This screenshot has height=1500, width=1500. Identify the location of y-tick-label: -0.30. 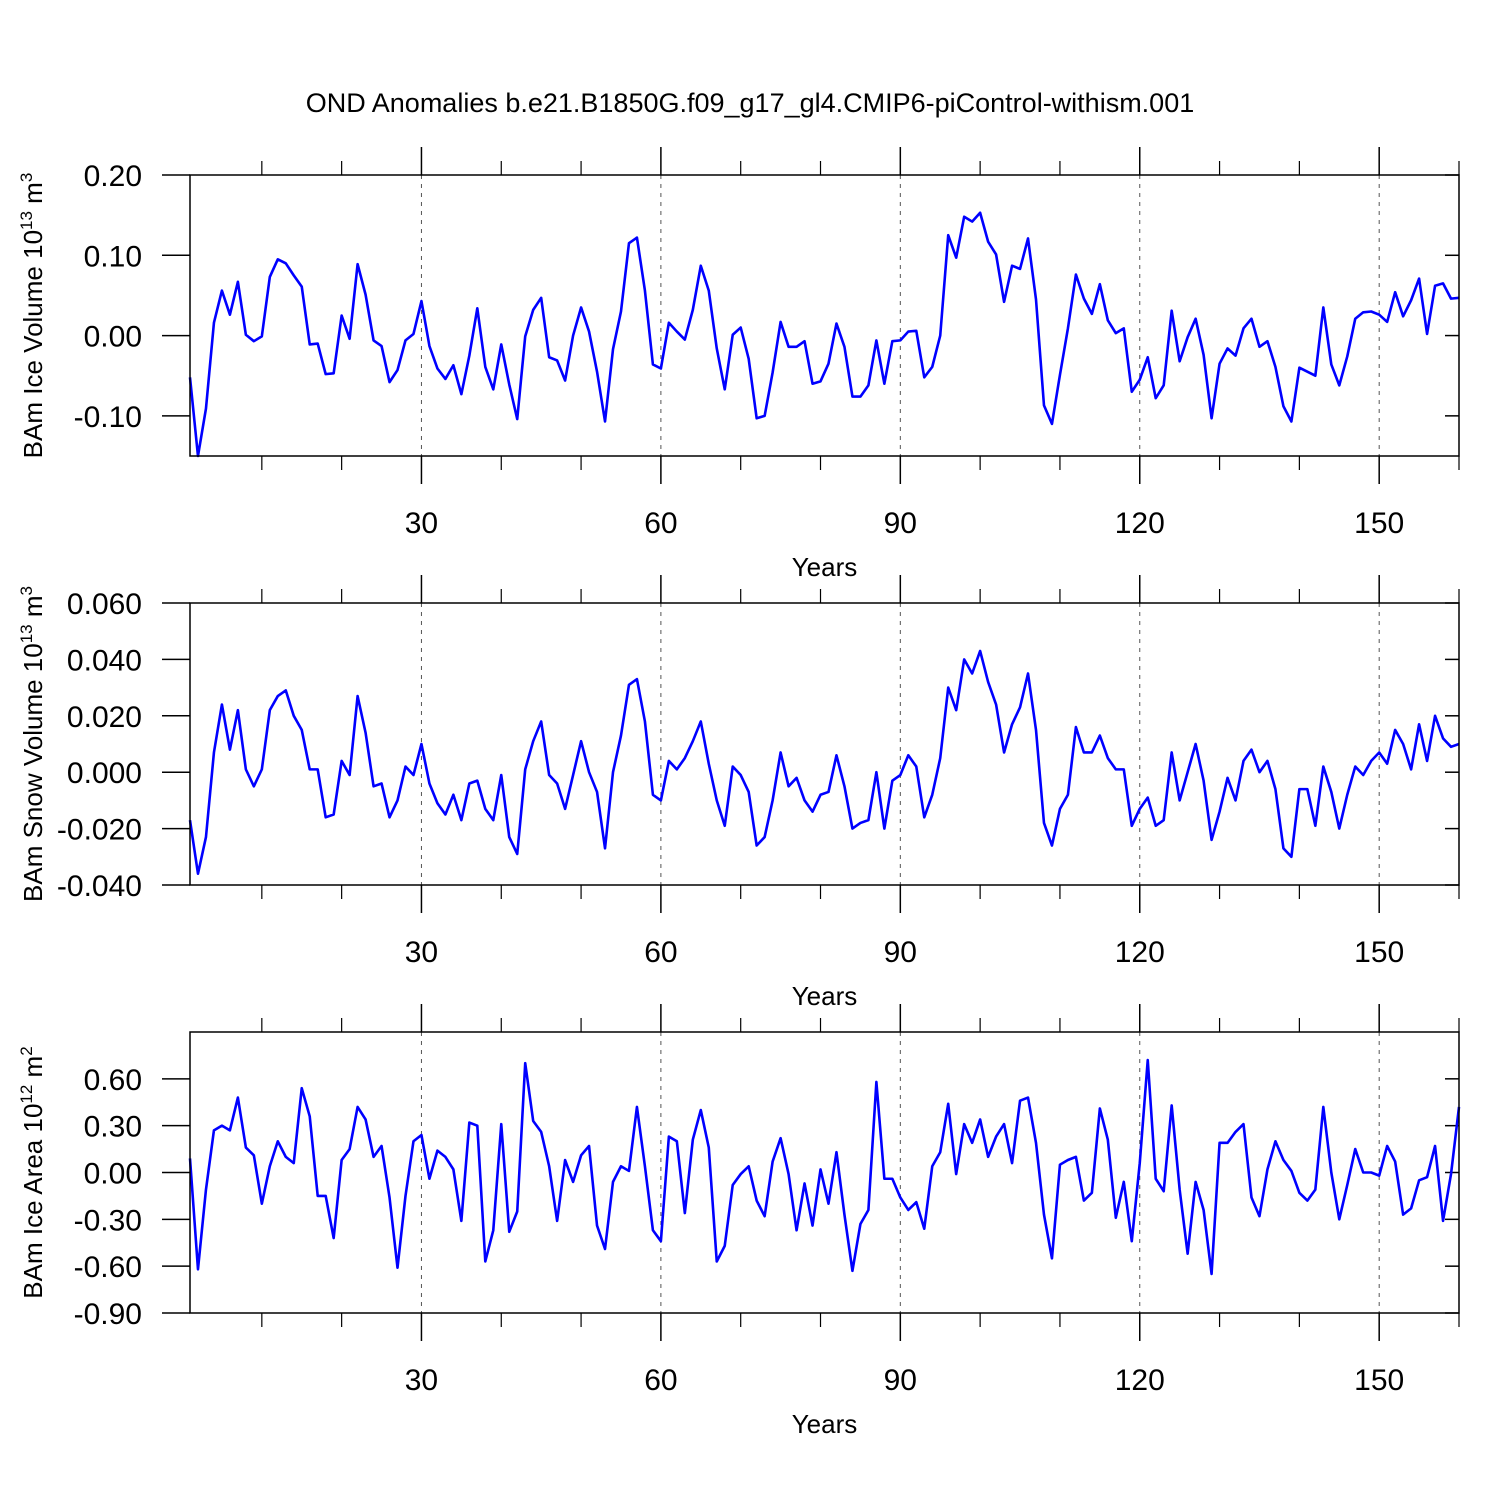
(108, 1220).